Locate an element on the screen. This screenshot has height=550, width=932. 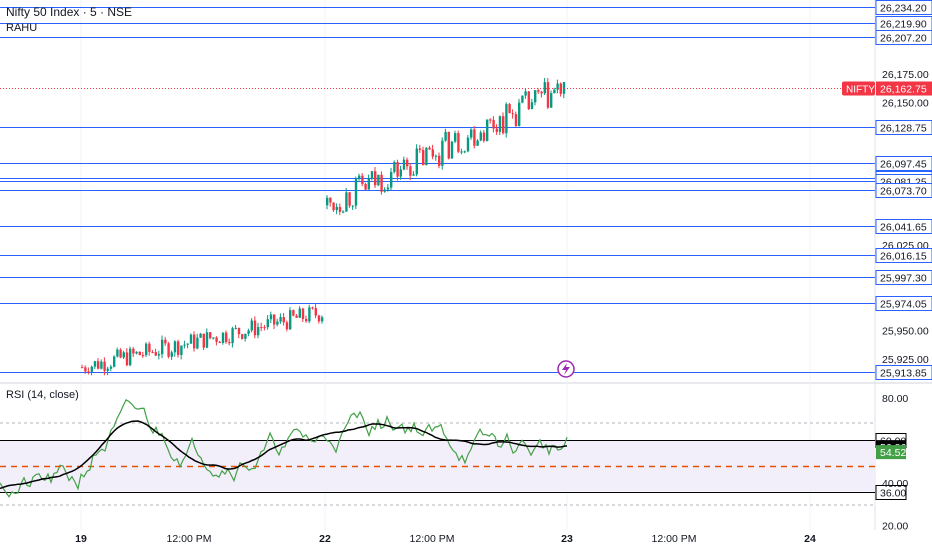
last-price-label: 26,162.75 is located at coordinates (903, 90).